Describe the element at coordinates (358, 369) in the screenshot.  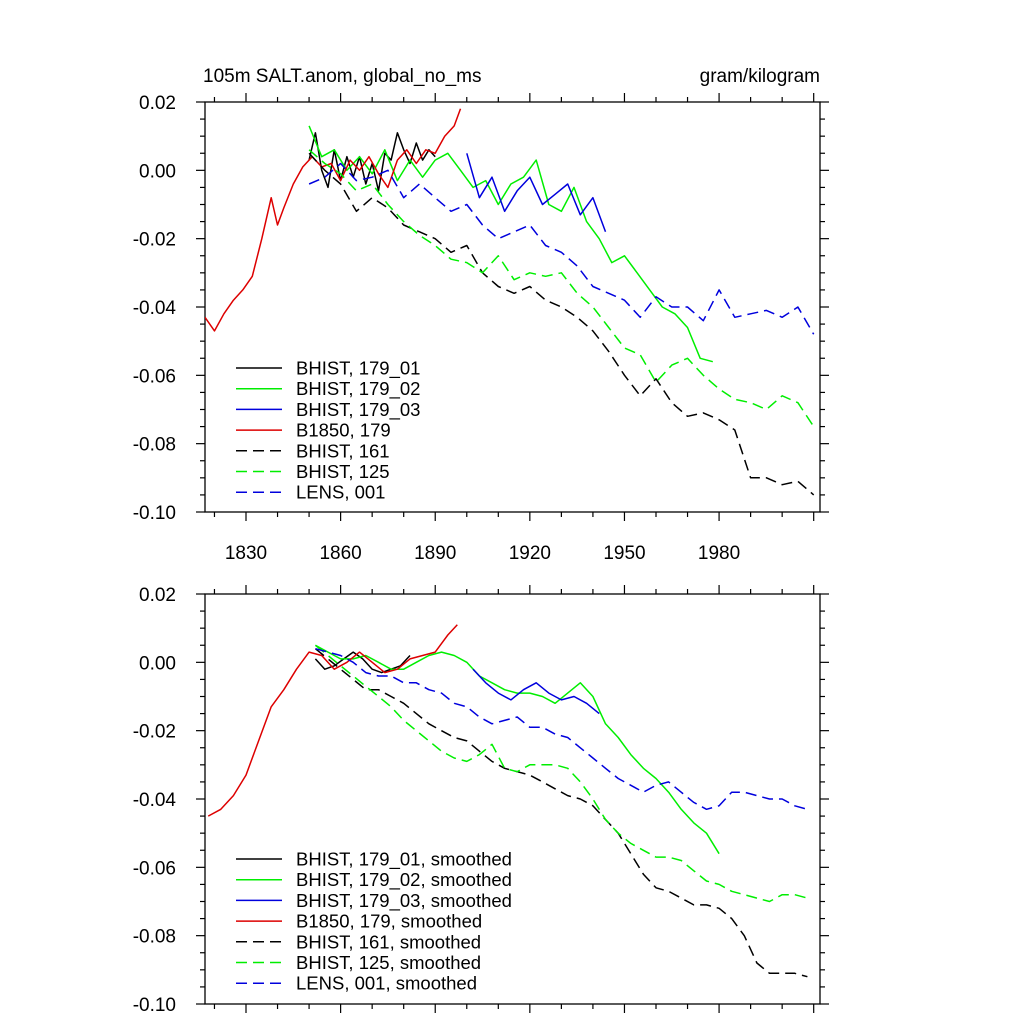
I see `legend-label: BHIST, 179_01` at that location.